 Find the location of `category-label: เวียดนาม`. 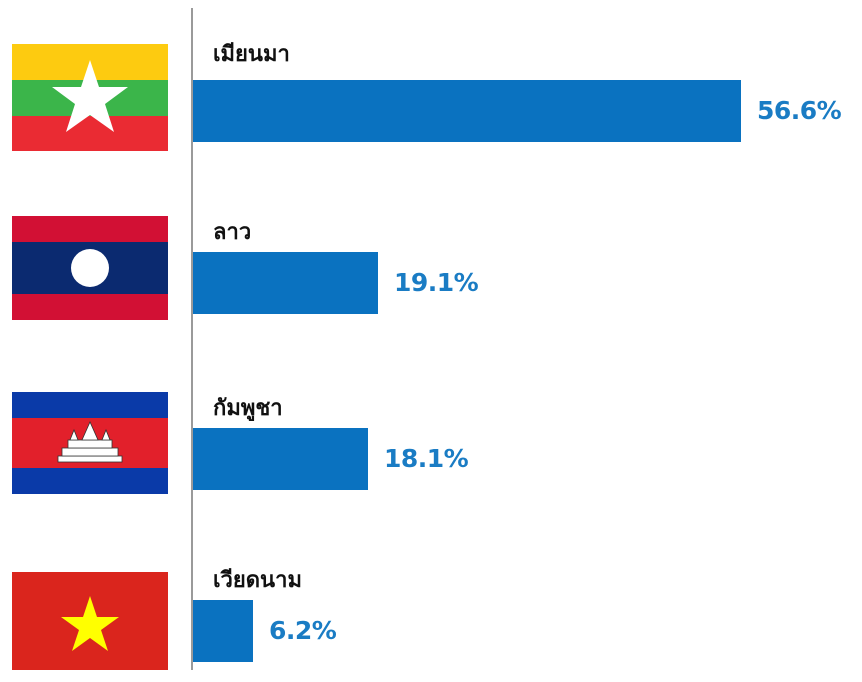

category-label: เวียดนาม is located at coordinates (257, 580).